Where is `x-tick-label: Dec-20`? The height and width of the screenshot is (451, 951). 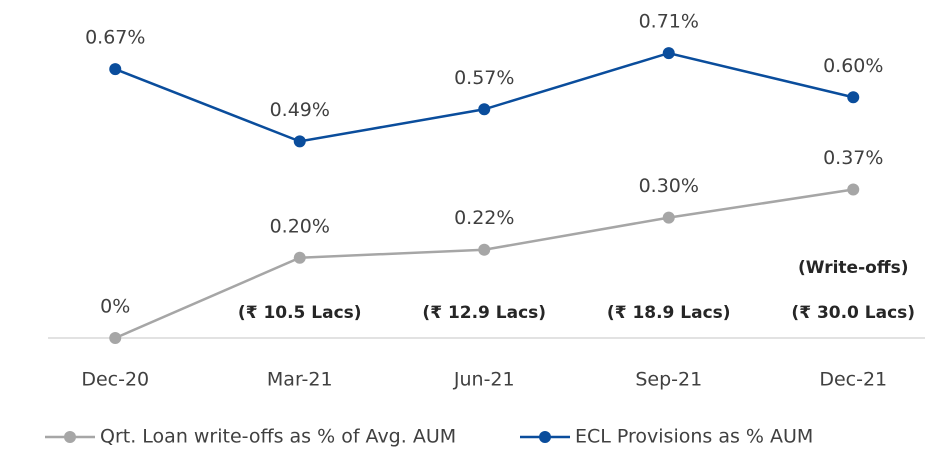 x-tick-label: Dec-20 is located at coordinates (115, 380).